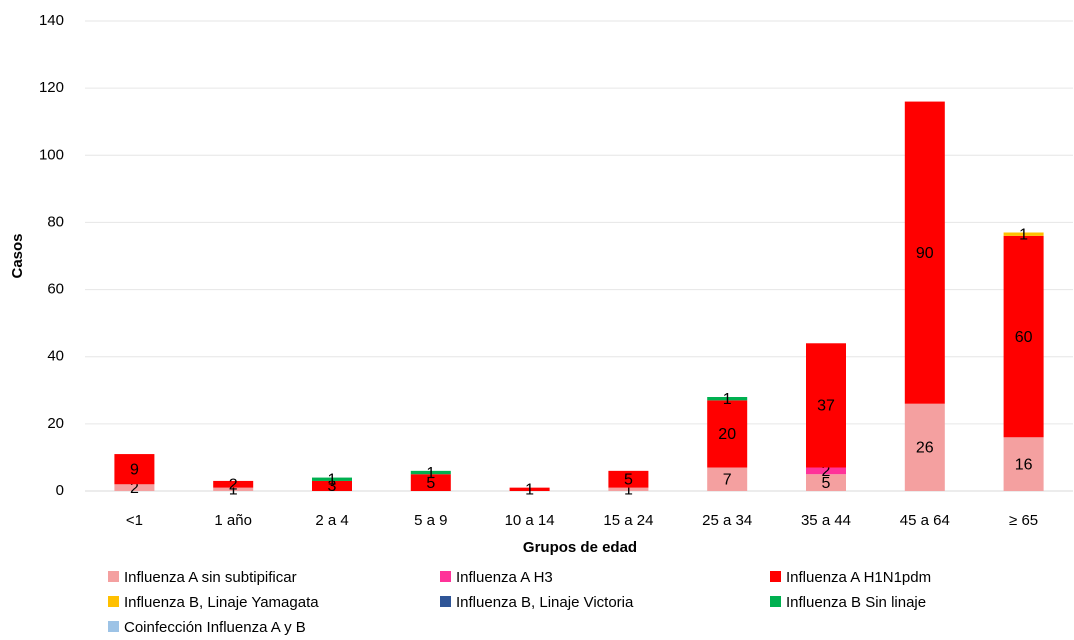  I want to click on legend-label: Influenza B Sin linaje, so click(856, 602).